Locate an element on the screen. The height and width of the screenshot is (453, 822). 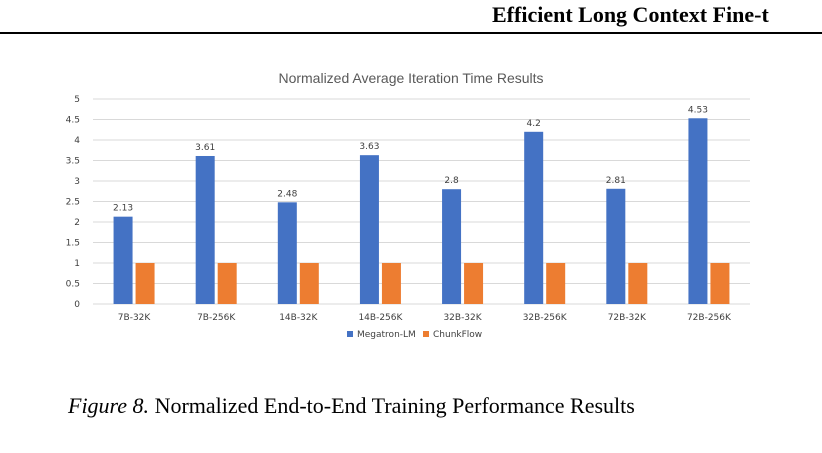
data-label: 3.61 is located at coordinates (205, 148).